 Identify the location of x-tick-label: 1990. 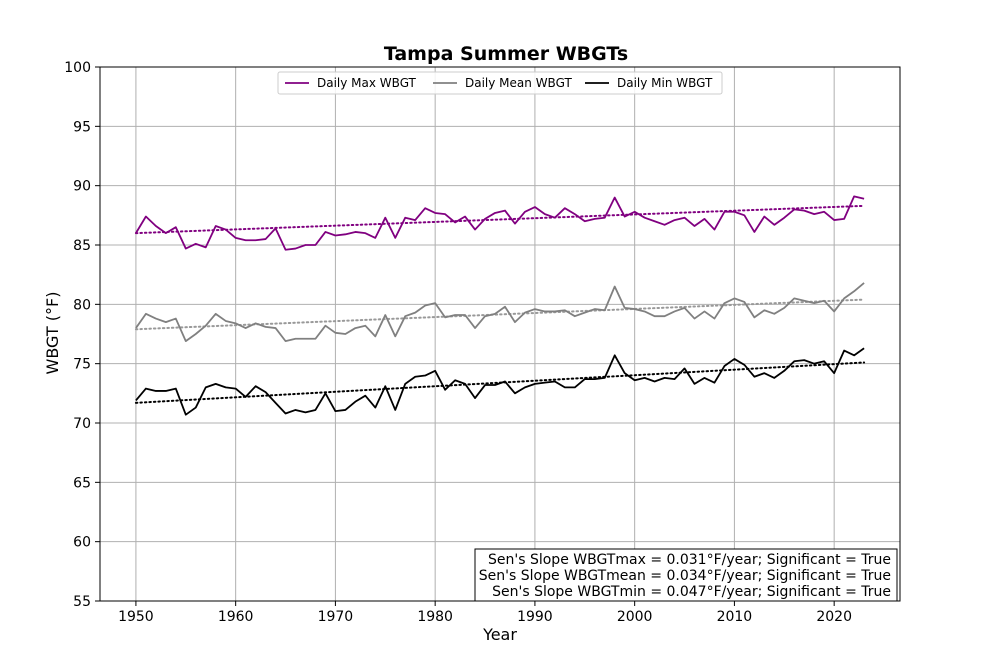
(535, 617).